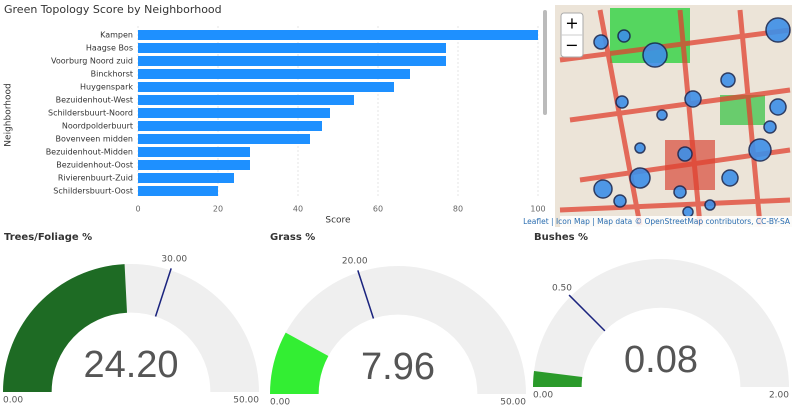  I want to click on gauge-max-label: 2.00, so click(779, 396).